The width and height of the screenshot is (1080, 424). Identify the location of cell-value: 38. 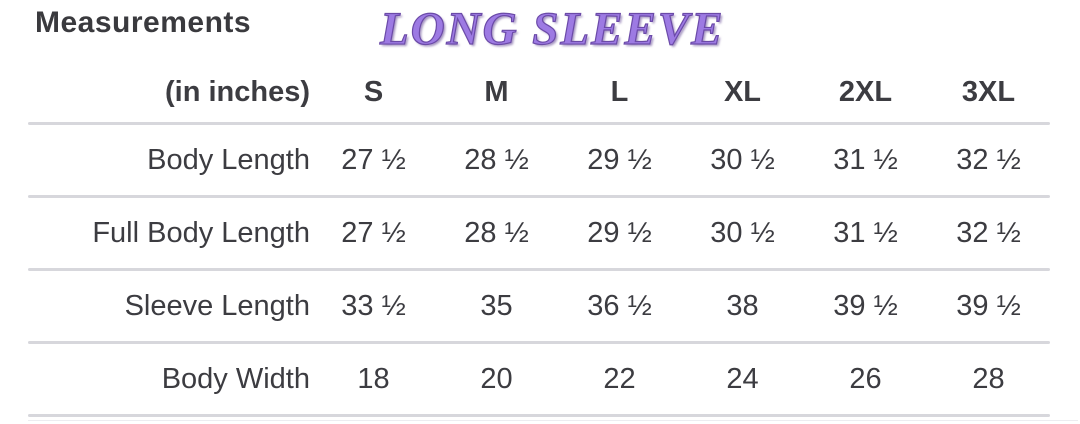
(742, 305).